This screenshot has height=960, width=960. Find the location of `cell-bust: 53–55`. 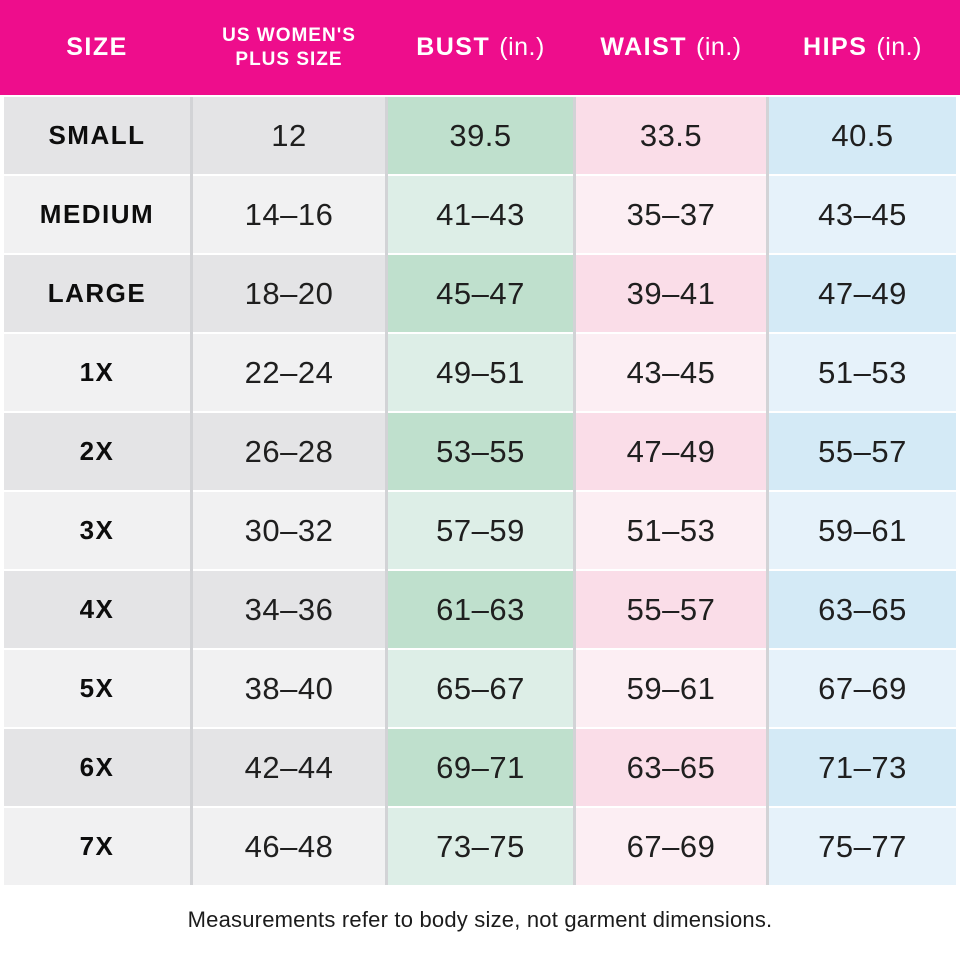

cell-bust: 53–55 is located at coordinates (480, 451).